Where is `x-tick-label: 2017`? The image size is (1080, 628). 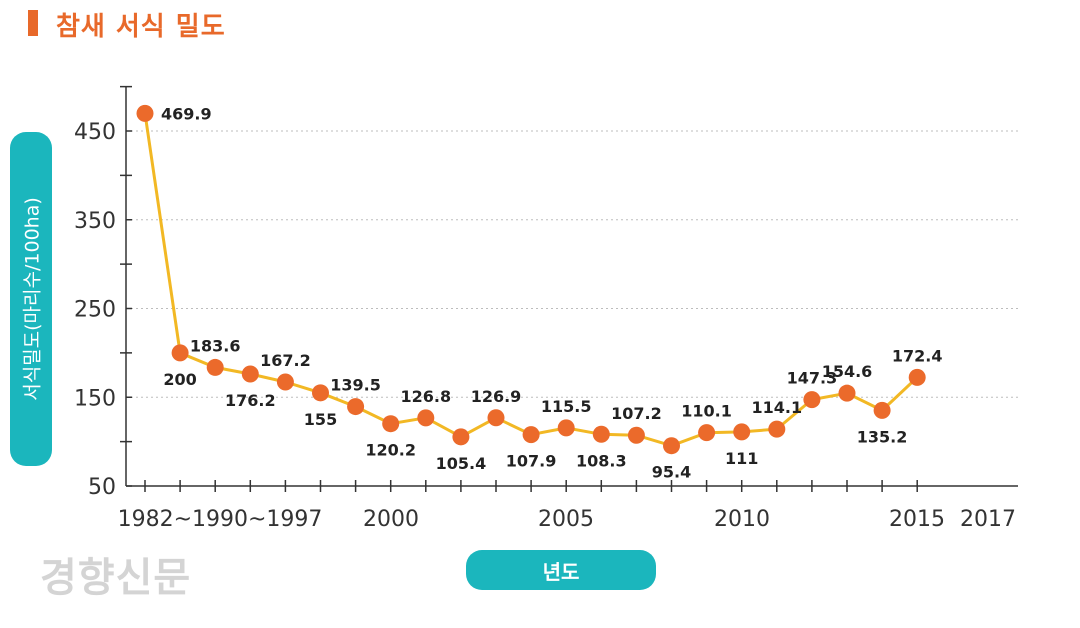
x-tick-label: 2017 is located at coordinates (988, 519).